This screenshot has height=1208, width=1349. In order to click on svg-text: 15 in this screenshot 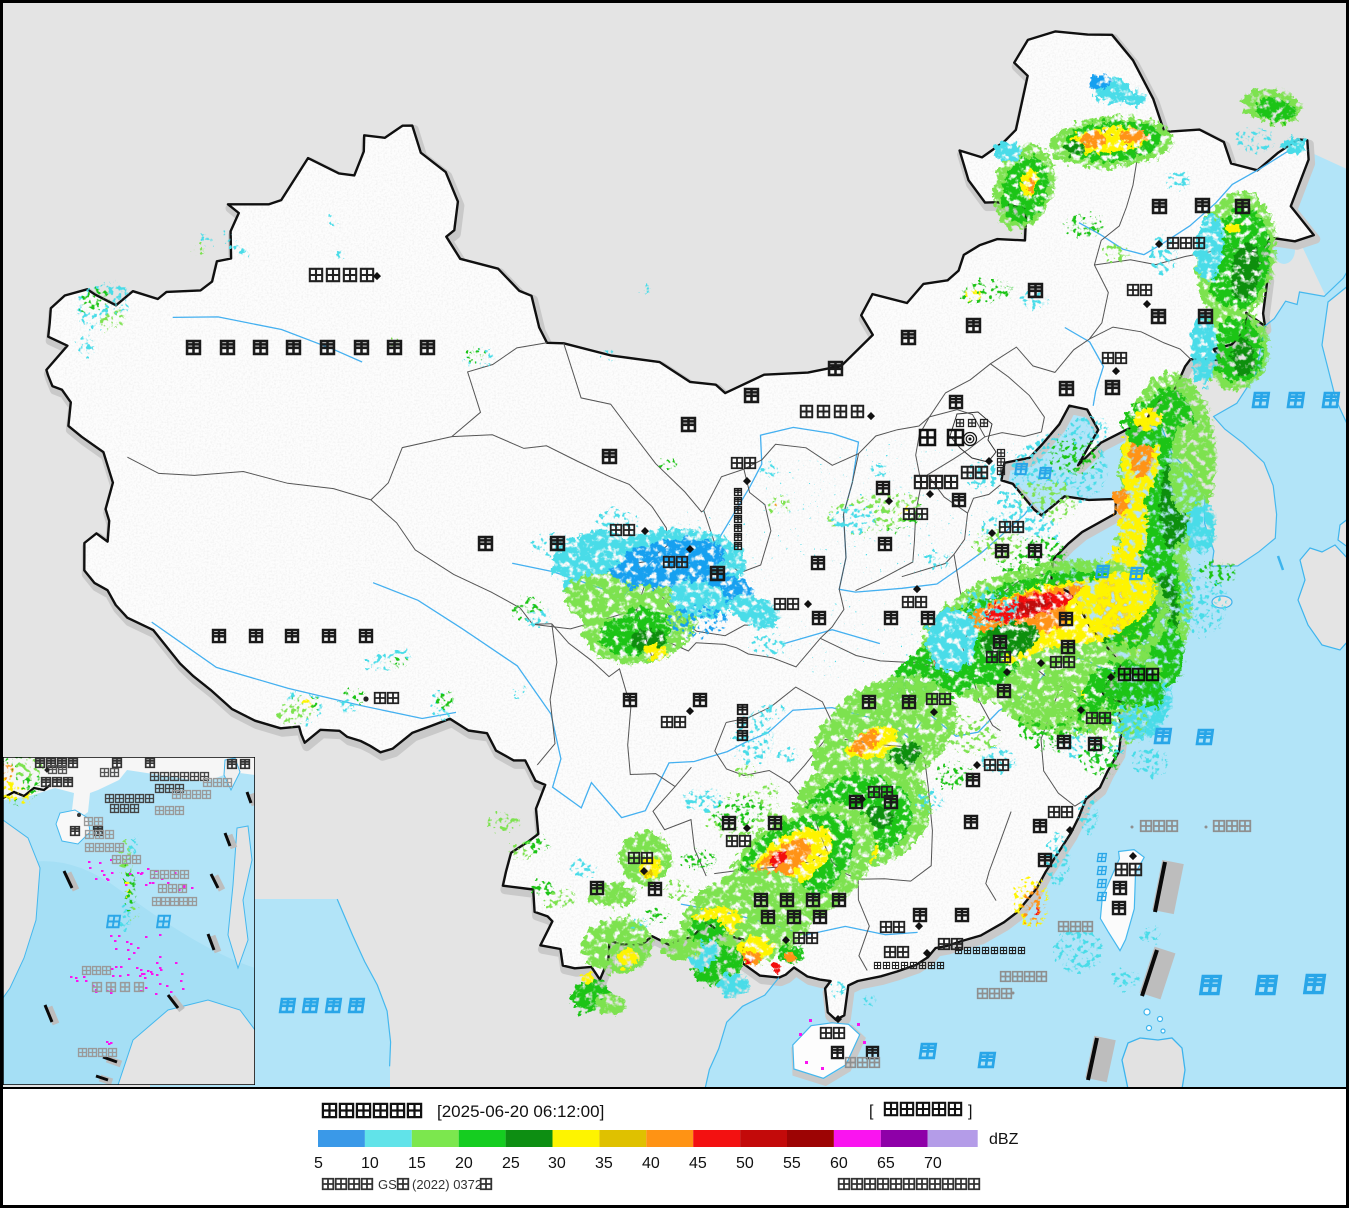, I will do `click(417, 1163)`.